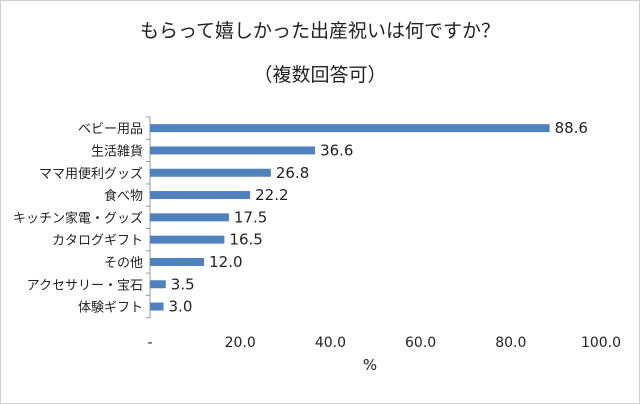  I want to click on data-label: 88.6, so click(571, 128).